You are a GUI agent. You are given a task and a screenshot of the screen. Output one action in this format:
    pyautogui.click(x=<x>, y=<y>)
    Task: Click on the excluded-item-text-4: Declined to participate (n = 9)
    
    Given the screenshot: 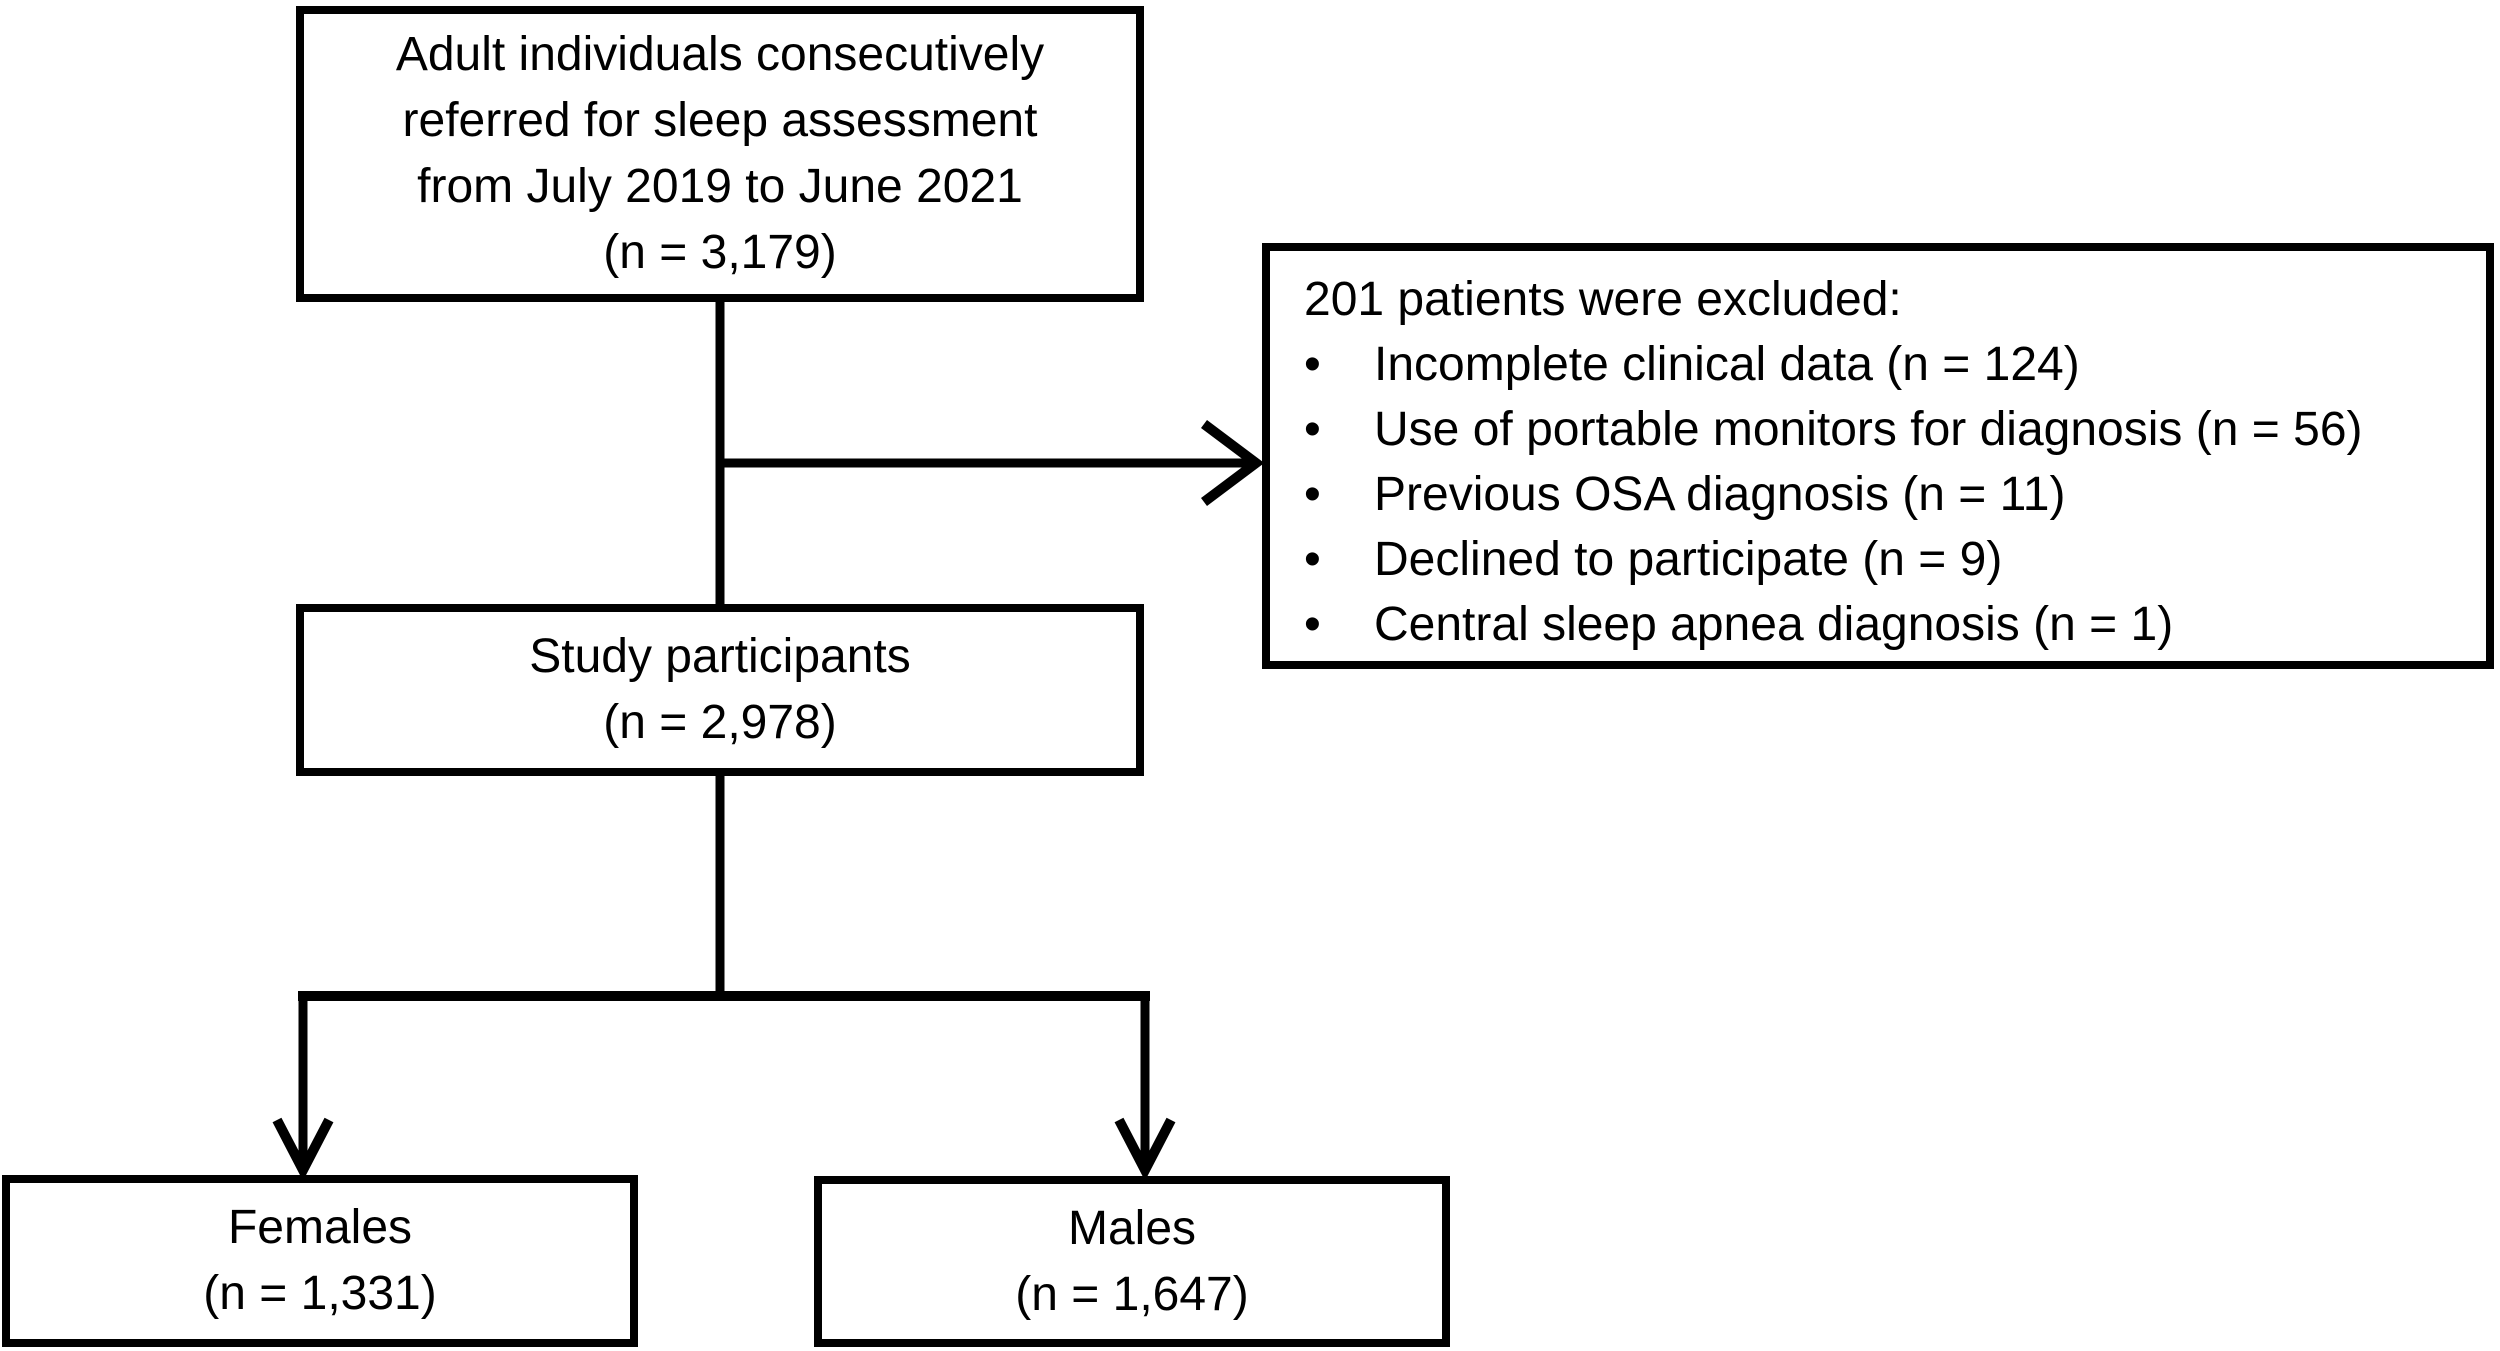 What is the action you would take?
    pyautogui.click(x=1688, y=559)
    